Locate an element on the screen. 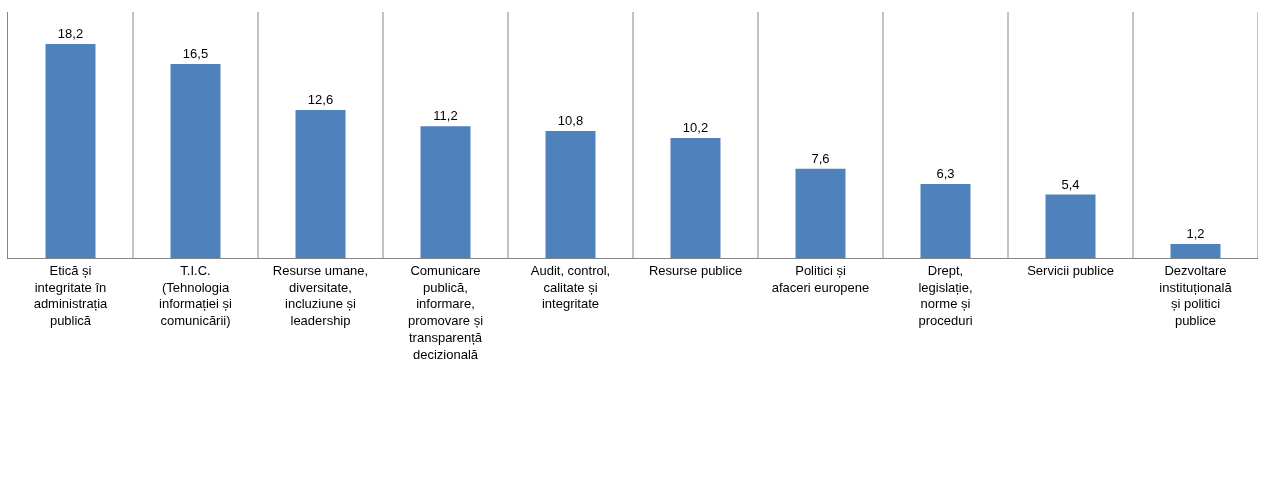  data-label: 11,2 is located at coordinates (445, 116).